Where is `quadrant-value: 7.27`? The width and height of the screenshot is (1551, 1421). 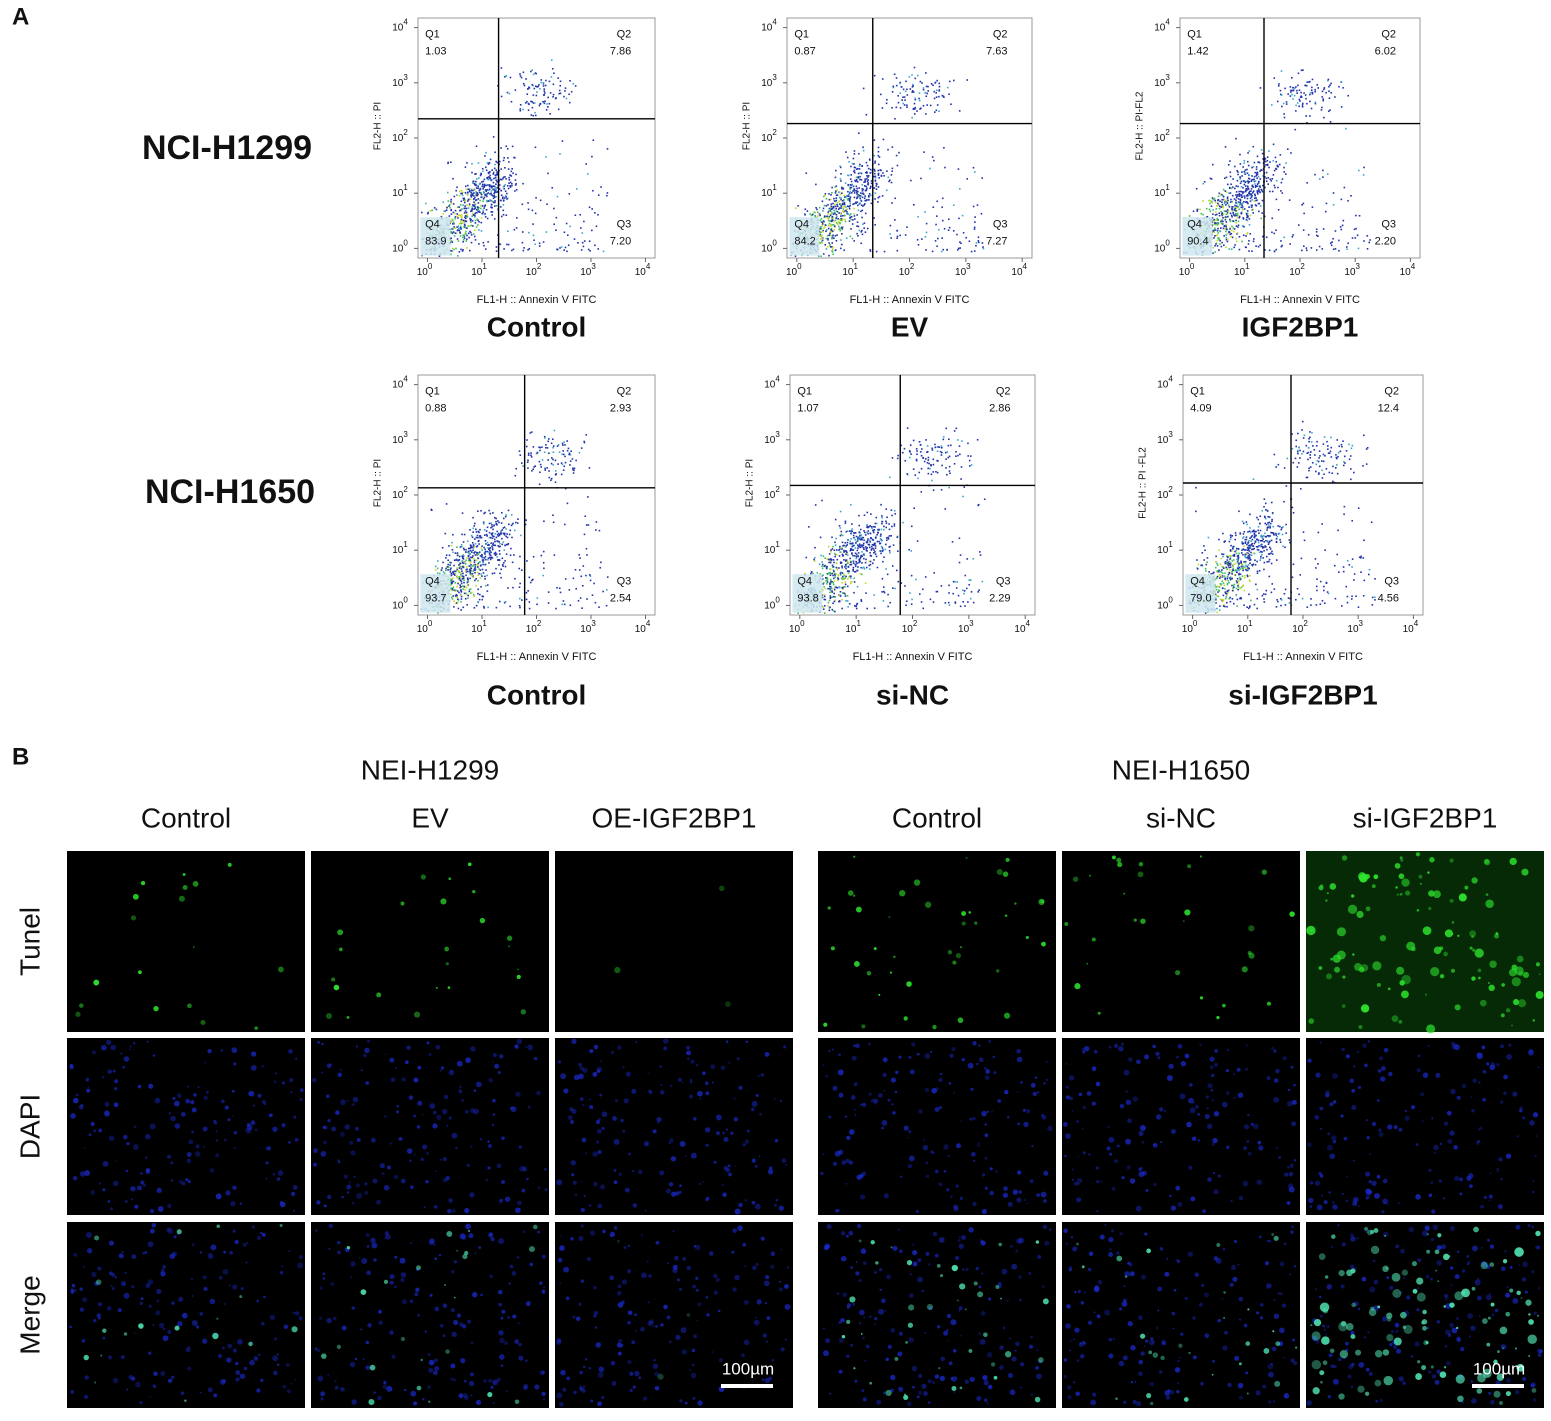 quadrant-value: 7.27 is located at coordinates (996, 241).